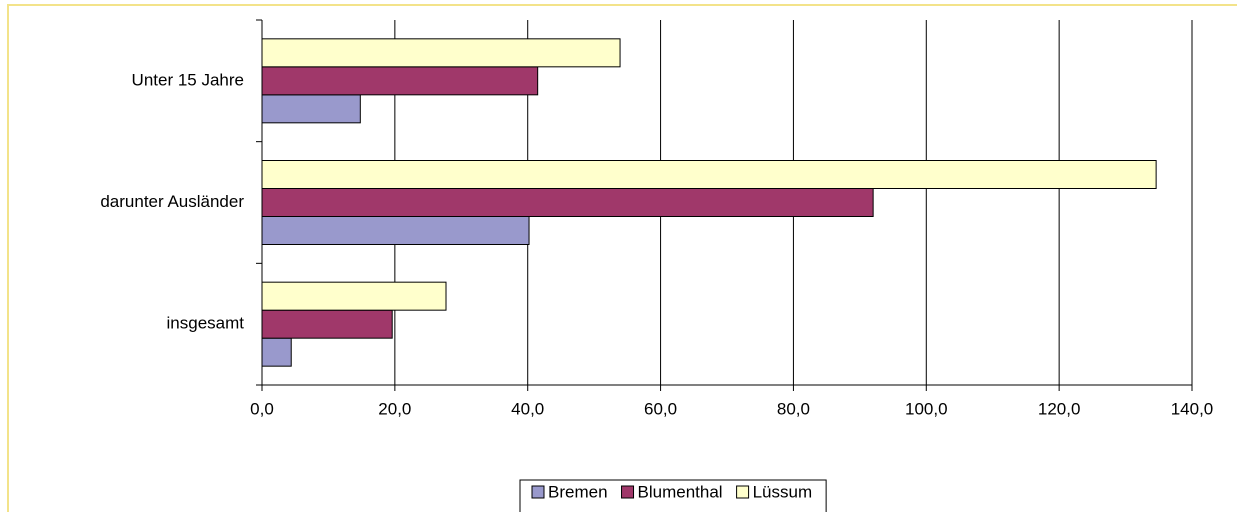 This screenshot has width=1237, height=512. I want to click on legend-label: Lüssum, so click(783, 491).